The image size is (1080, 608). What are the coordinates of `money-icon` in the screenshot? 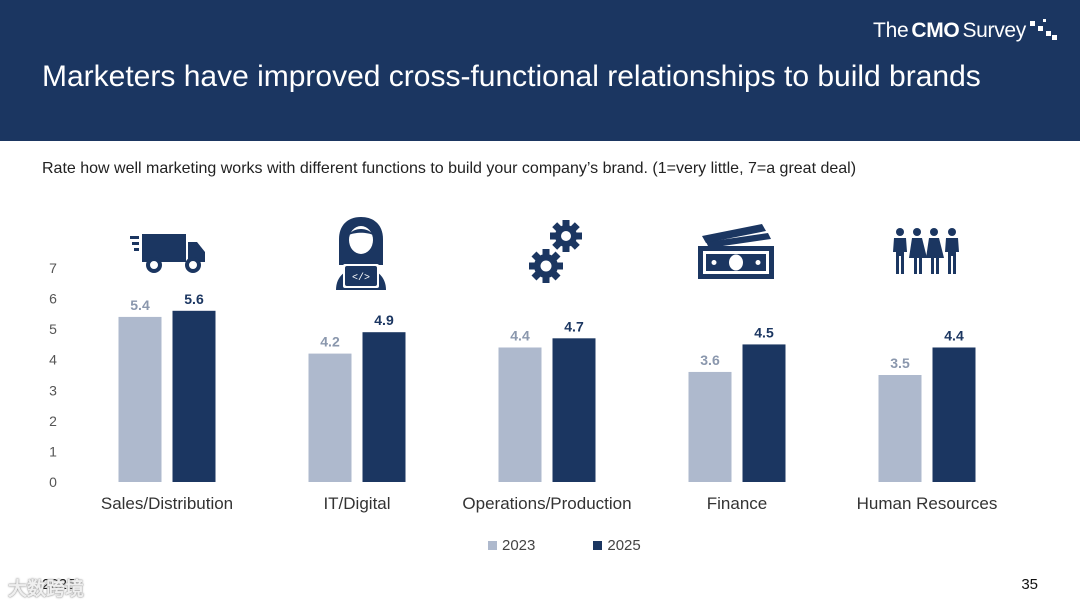 It's located at (736, 251).